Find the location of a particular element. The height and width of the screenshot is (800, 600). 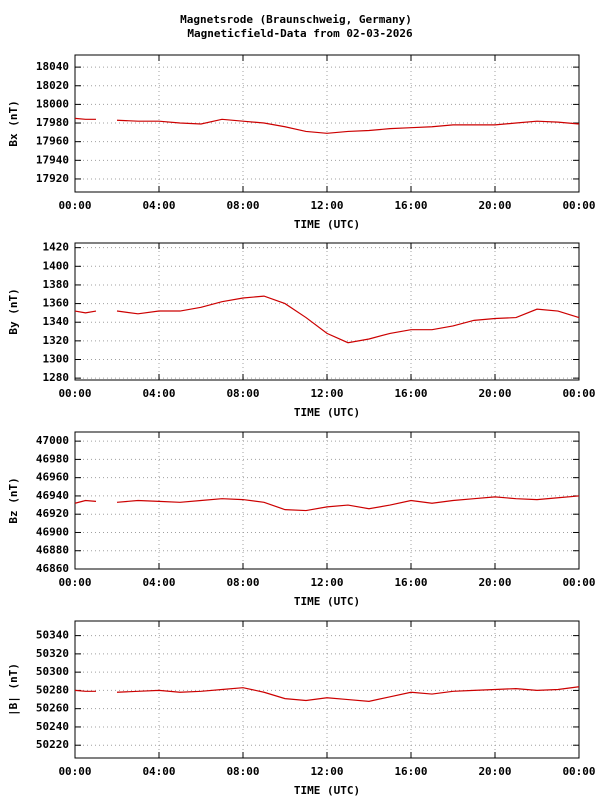

y-tick-label: 50240 is located at coordinates (52, 726).